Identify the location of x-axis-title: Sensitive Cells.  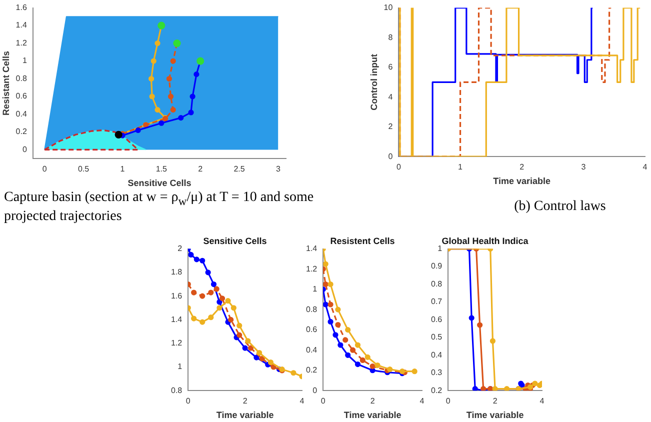
(160, 183).